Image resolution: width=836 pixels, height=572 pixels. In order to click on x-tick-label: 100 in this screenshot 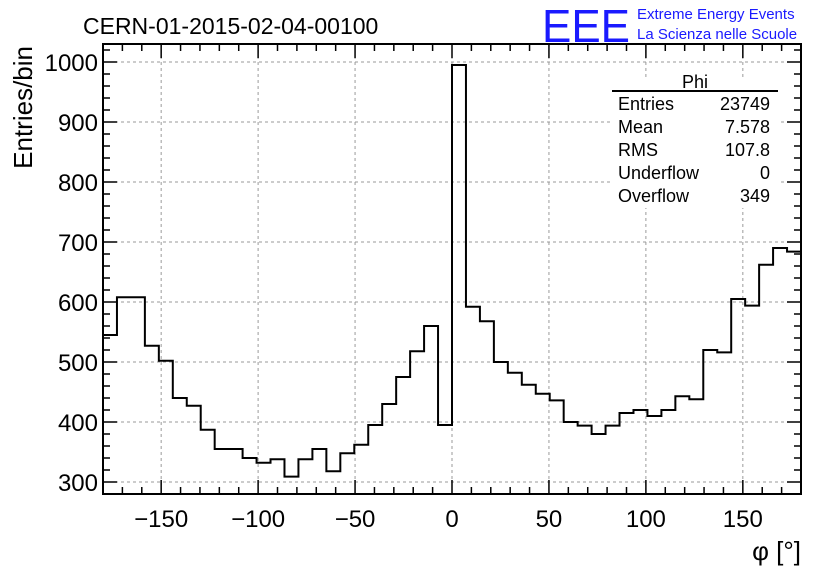, I will do `click(646, 519)`.